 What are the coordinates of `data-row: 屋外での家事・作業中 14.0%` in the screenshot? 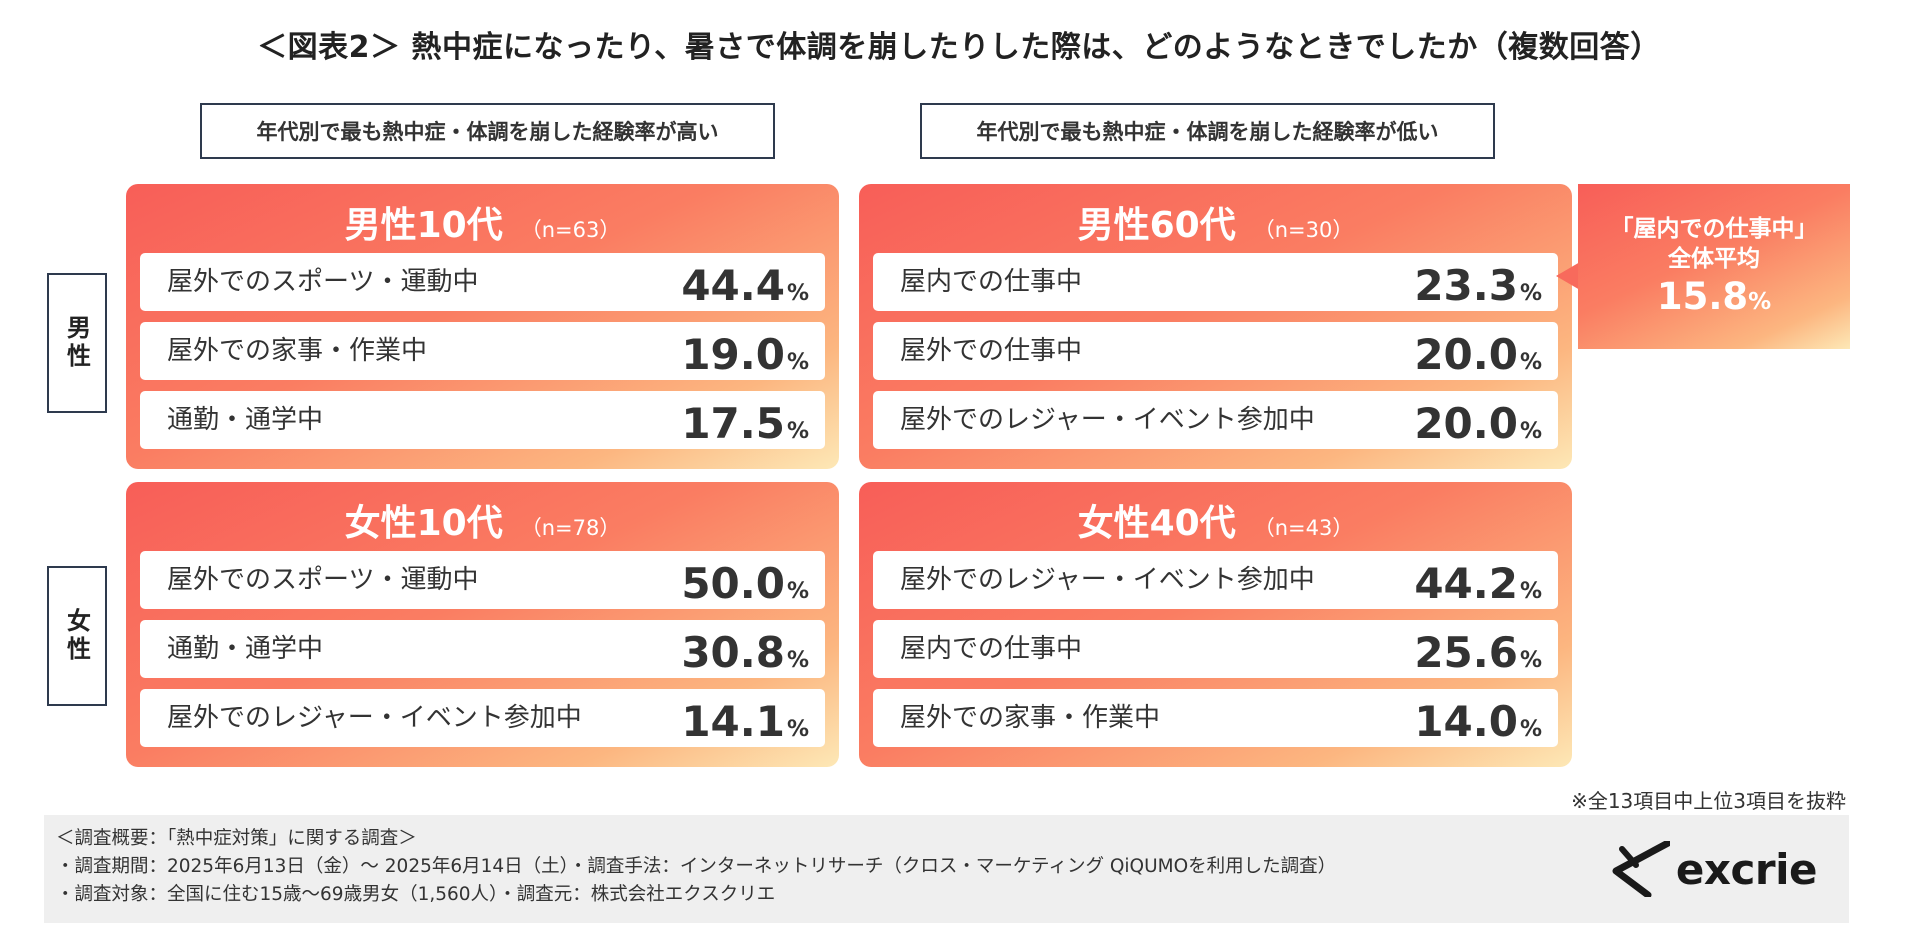 It's located at (1215, 718).